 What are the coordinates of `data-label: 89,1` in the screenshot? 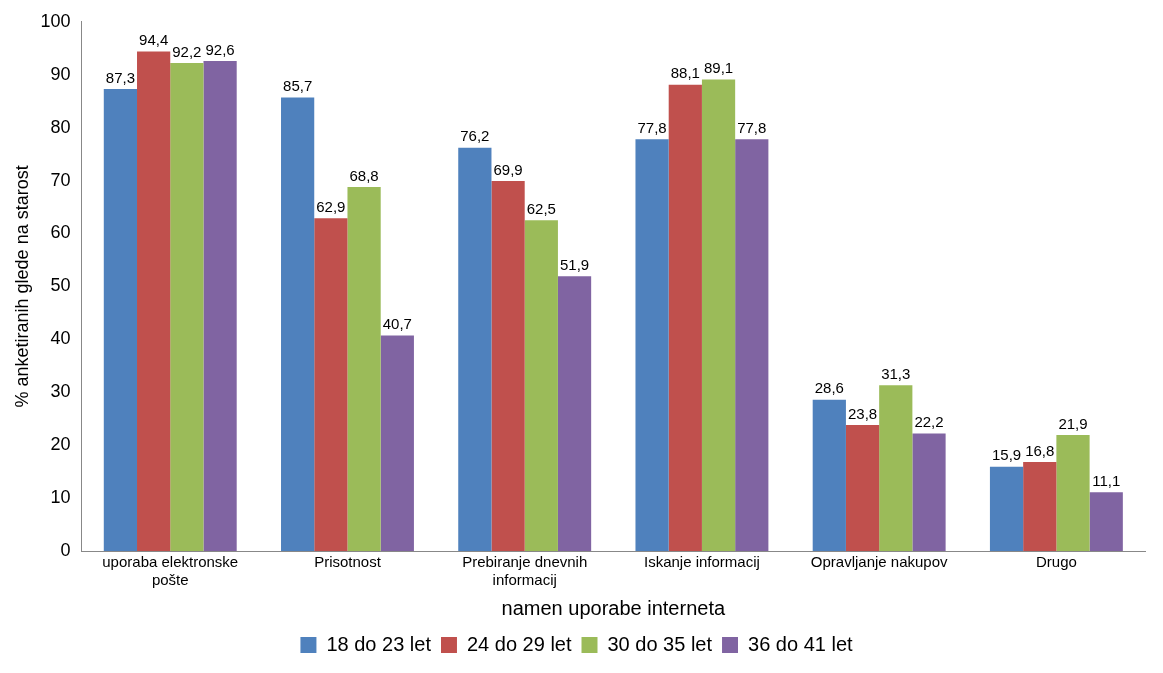 It's located at (718, 68).